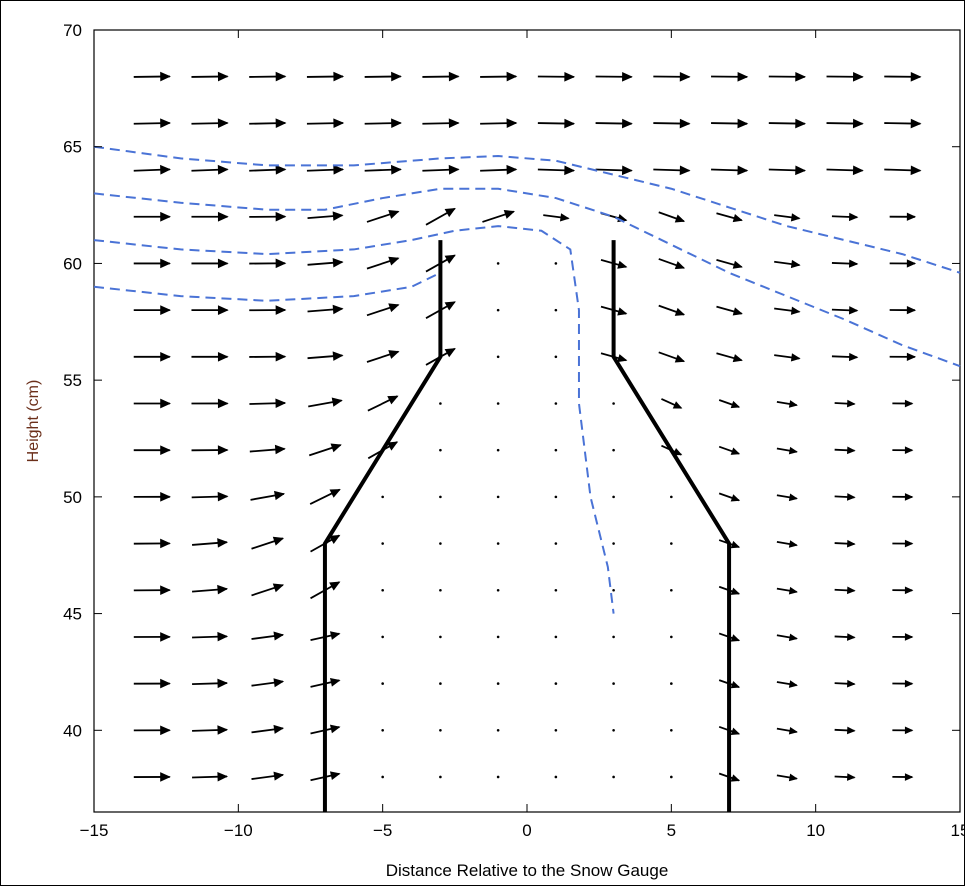  Describe the element at coordinates (72, 380) in the screenshot. I see `y-tick-label: 55` at that location.